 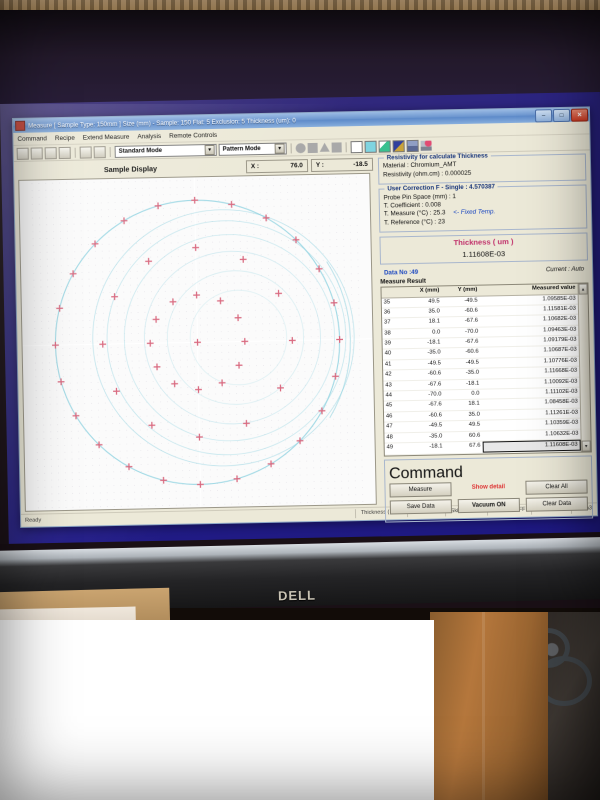 What do you see at coordinates (583, 289) in the screenshot?
I see `scroll-up-button: ▴` at bounding box center [583, 289].